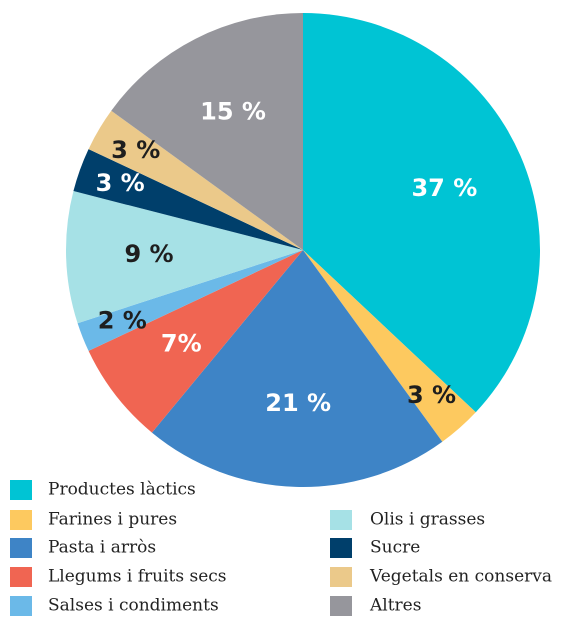 This screenshot has height=617, width=566. Describe the element at coordinates (148, 254) in the screenshot. I see `slice-label: 9 %` at that location.